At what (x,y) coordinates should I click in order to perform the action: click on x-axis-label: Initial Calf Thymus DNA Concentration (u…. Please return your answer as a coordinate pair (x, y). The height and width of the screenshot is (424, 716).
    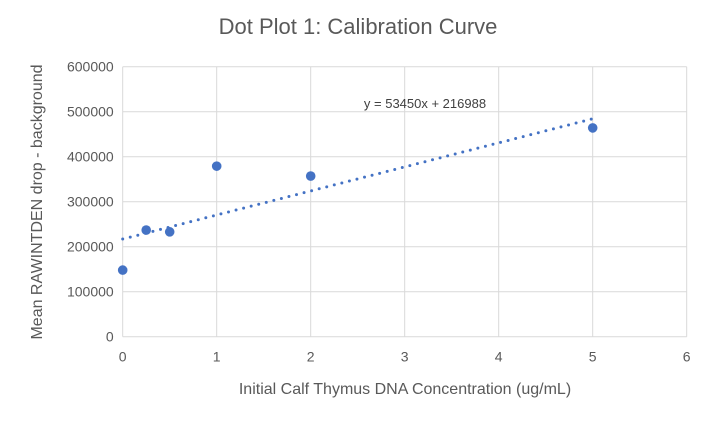
    Looking at the image, I should click on (405, 389).